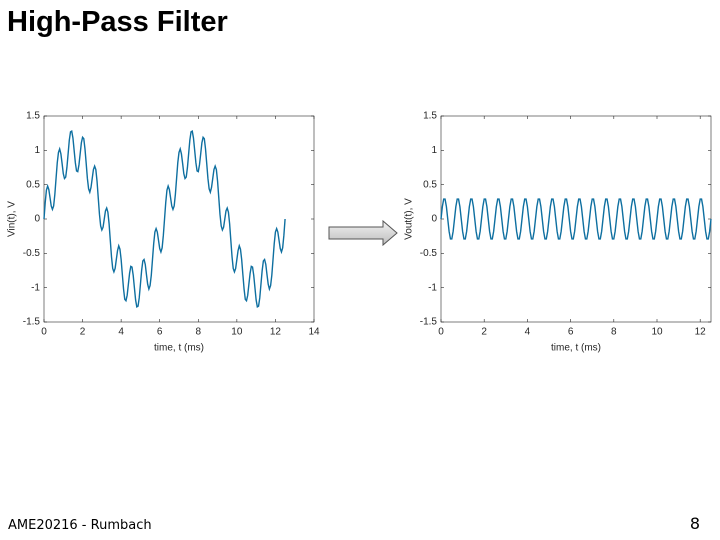  Describe the element at coordinates (117, 22) in the screenshot. I see `slide-title: High-Pass Filter` at that location.